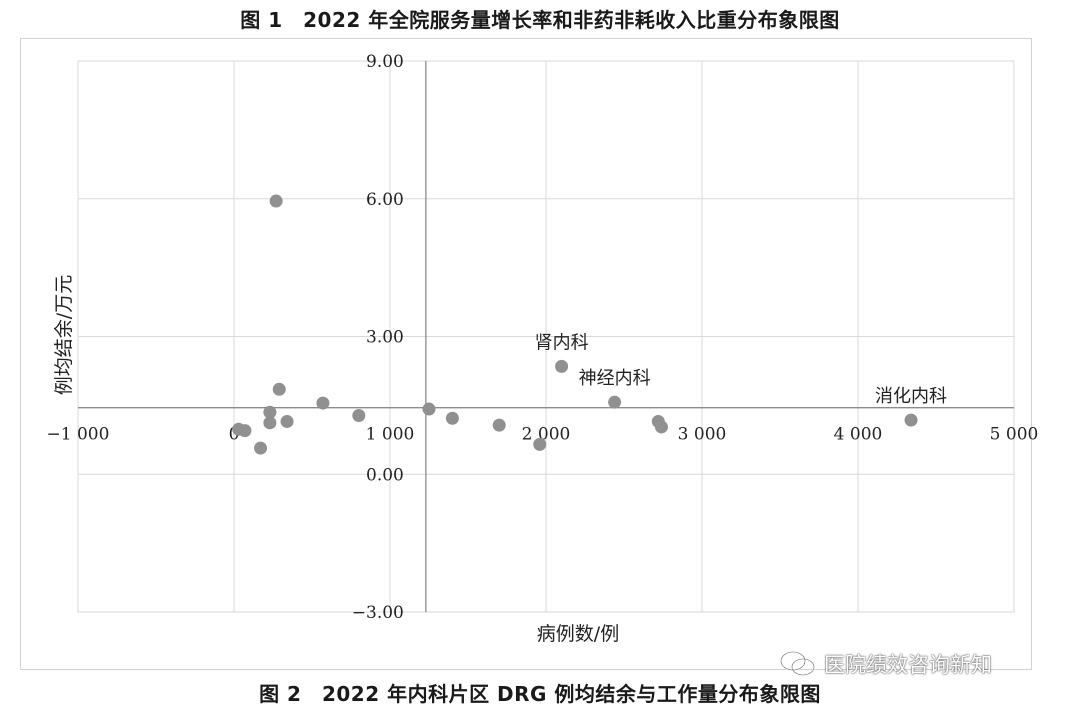 Image resolution: width=1080 pixels, height=712 pixels. I want to click on x-tick-label: 3 000, so click(702, 435).